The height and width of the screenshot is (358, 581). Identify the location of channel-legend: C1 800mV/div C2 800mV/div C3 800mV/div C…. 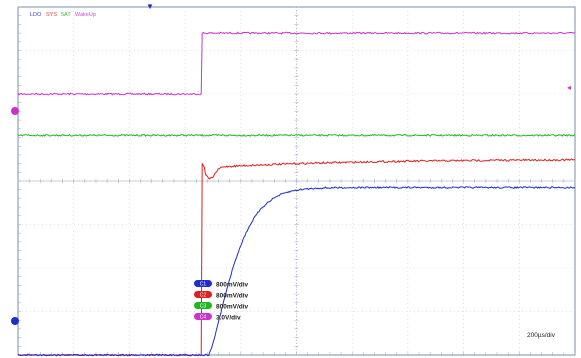
(221, 301).